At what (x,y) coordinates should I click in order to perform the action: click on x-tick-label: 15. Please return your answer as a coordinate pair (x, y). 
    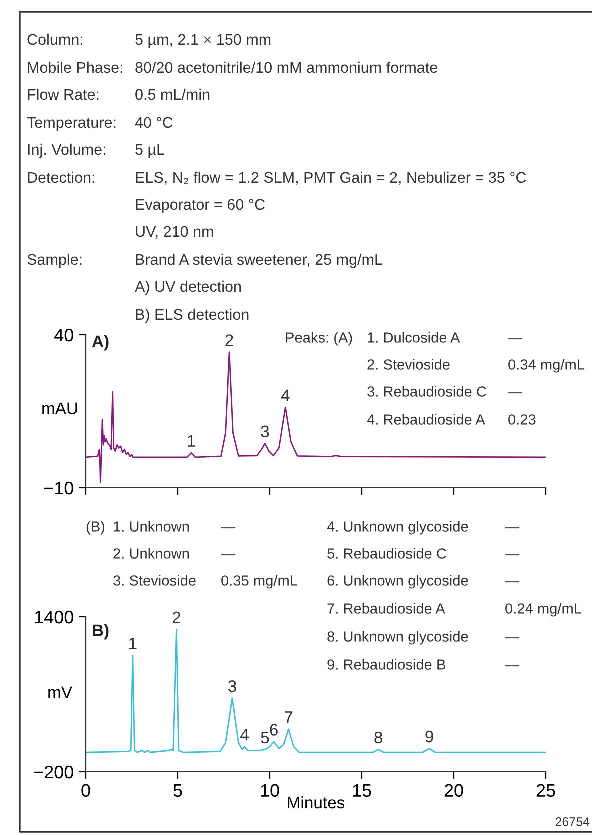
    Looking at the image, I should click on (362, 791).